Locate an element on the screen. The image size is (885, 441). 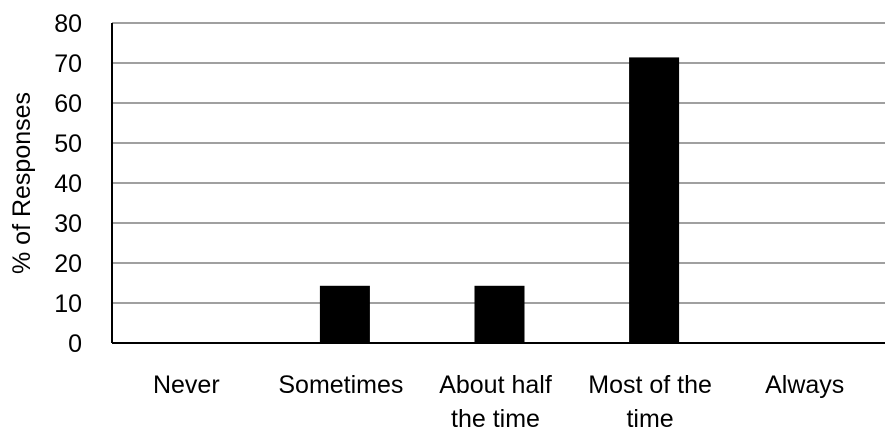
y-tick-label-70: 70 is located at coordinates (68, 64).